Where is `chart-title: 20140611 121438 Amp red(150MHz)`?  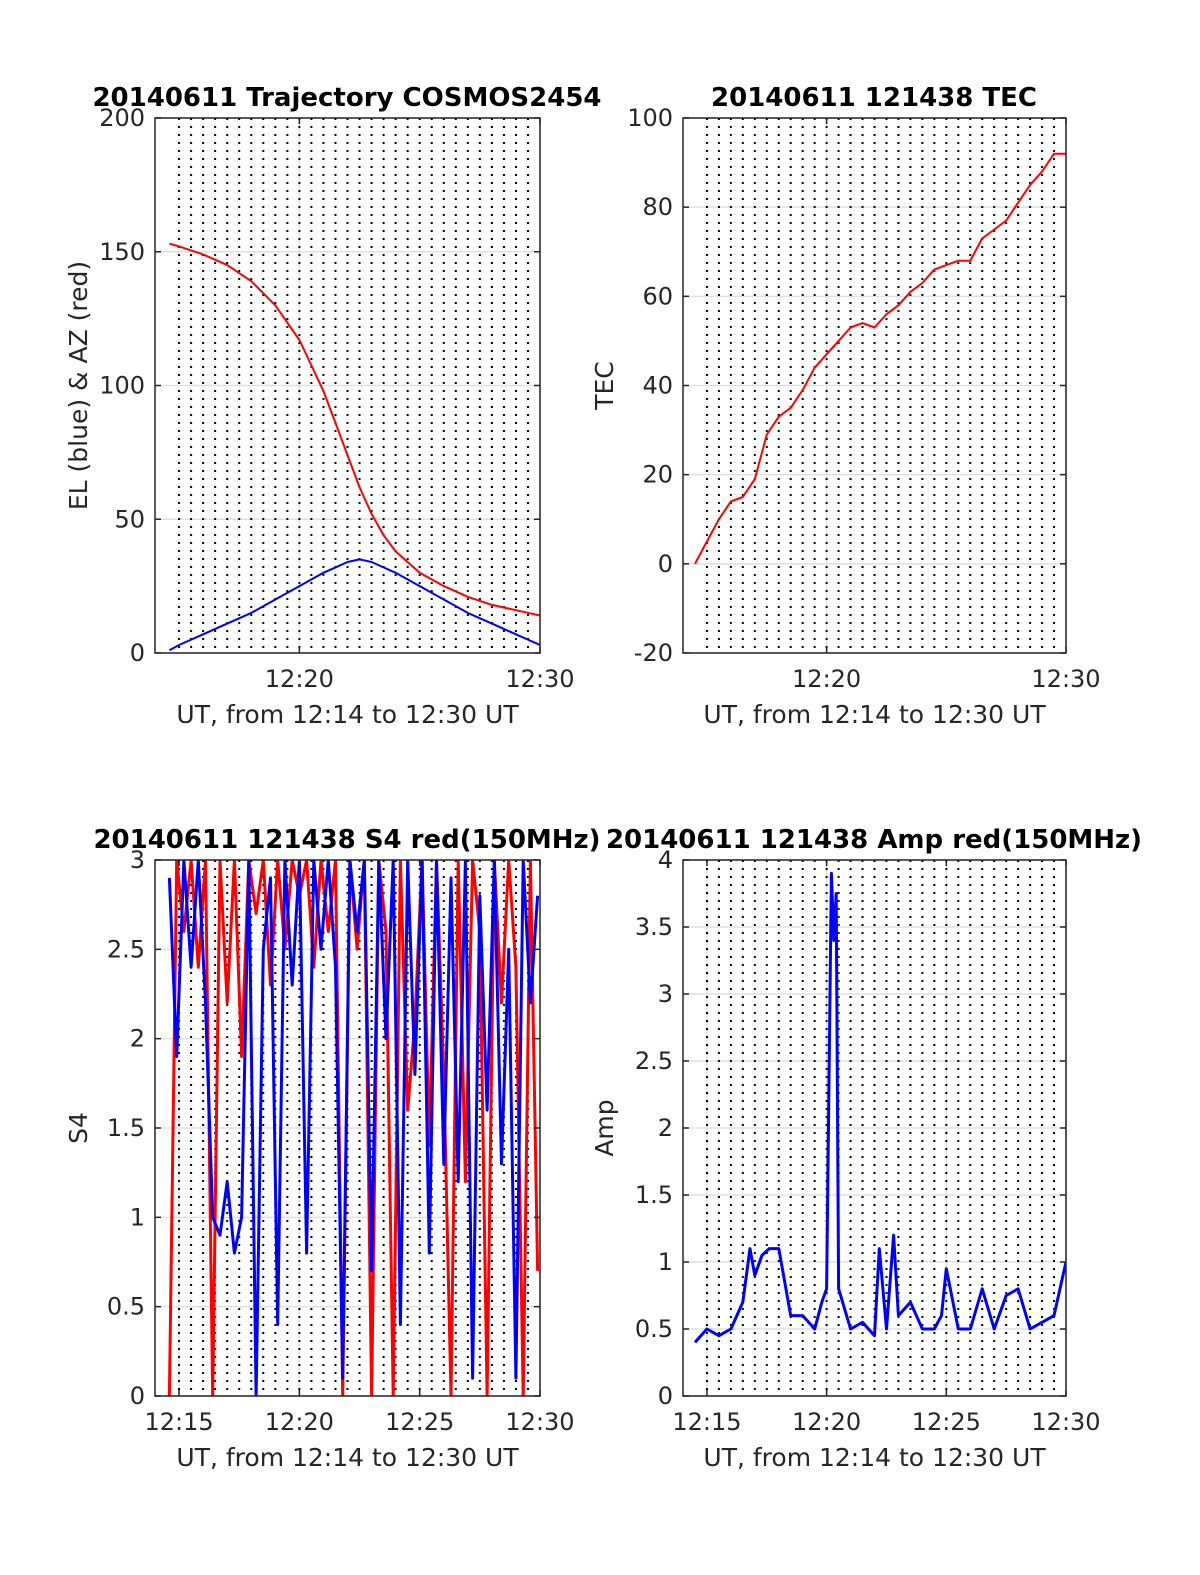
chart-title: 20140611 121438 Amp red(150MHz) is located at coordinates (874, 840).